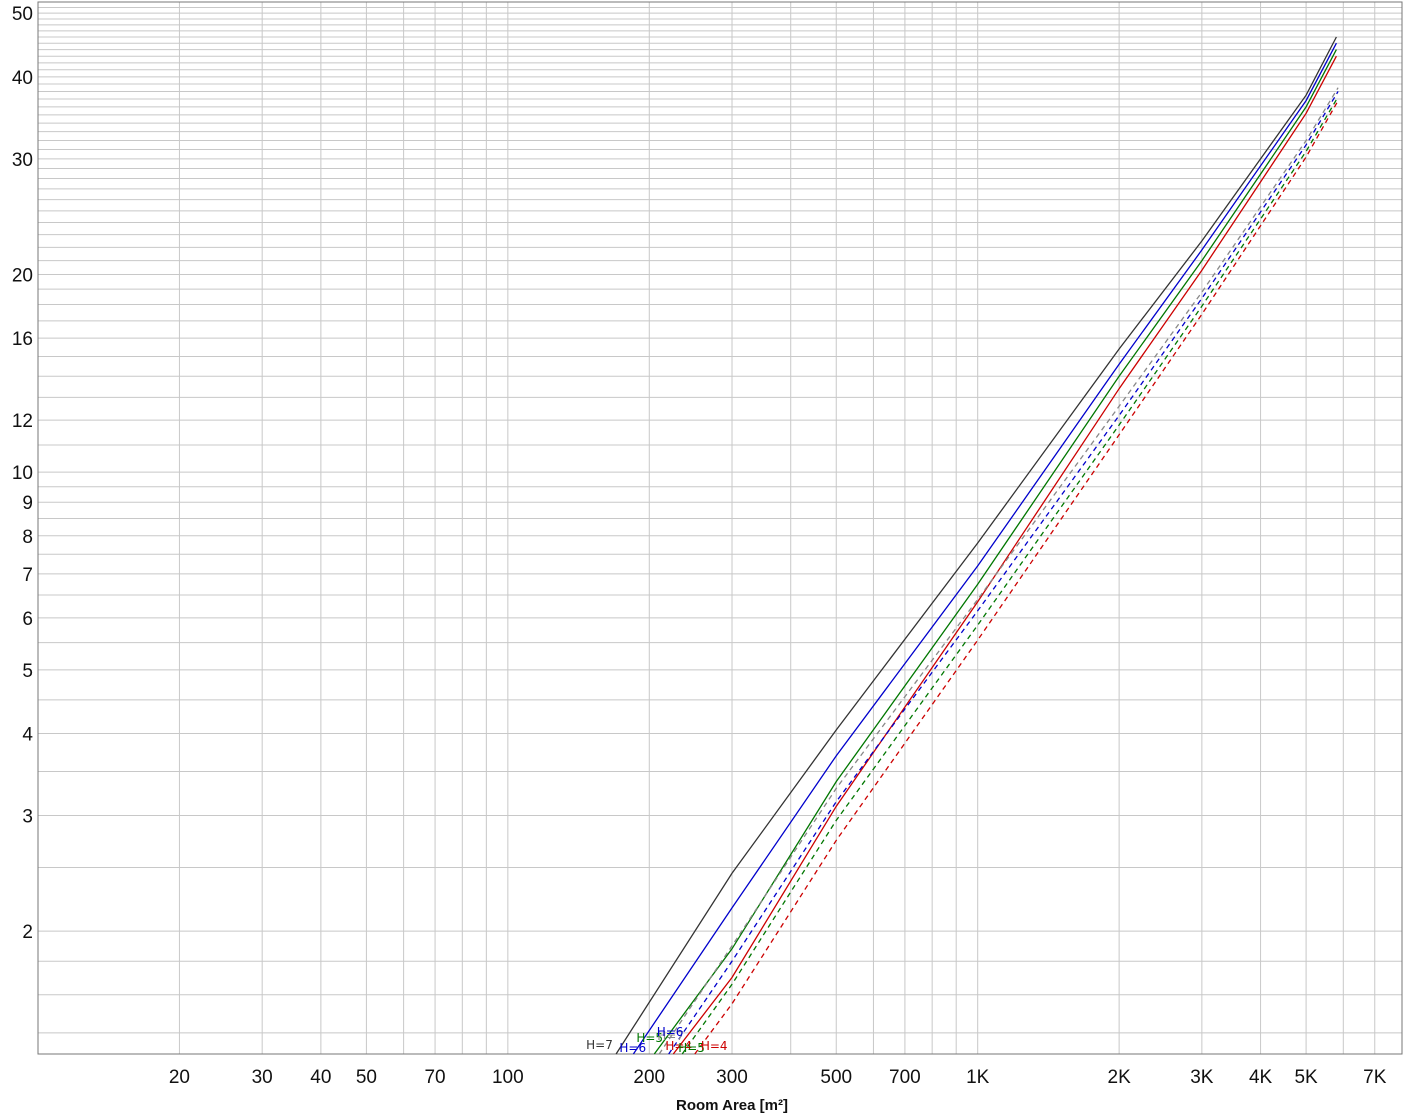 Image resolution: width=1408 pixels, height=1118 pixels. Describe the element at coordinates (1261, 1077) in the screenshot. I see `x-tick-label: 4K` at that location.